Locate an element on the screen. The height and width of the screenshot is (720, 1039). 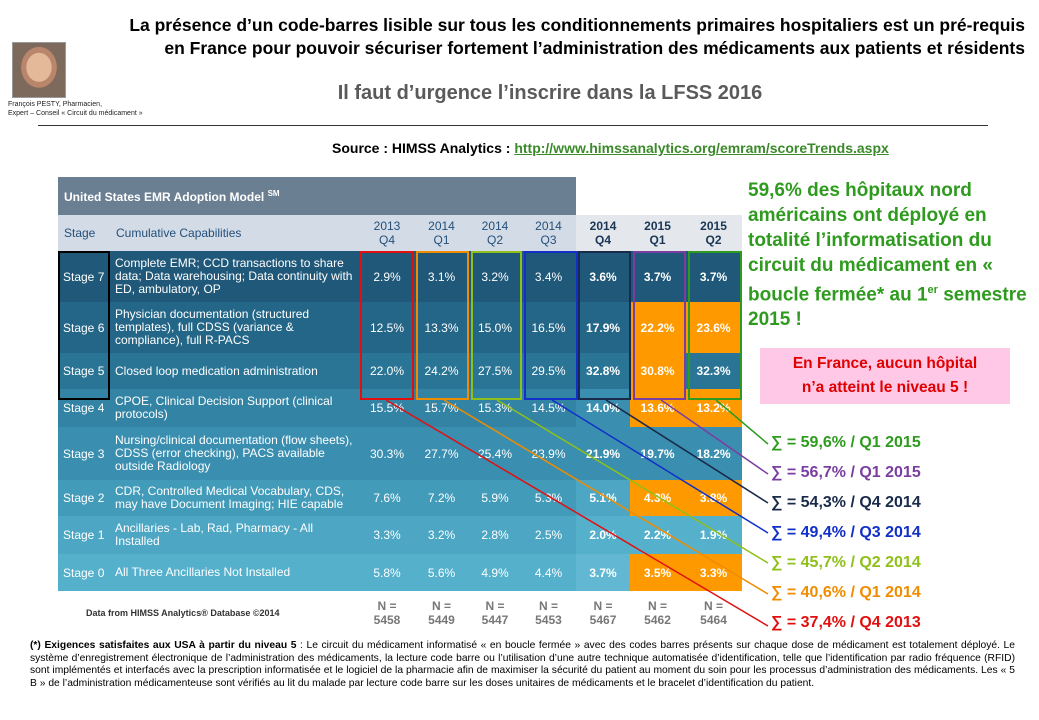
stage-label: Stage 7 is located at coordinates (84, 276).